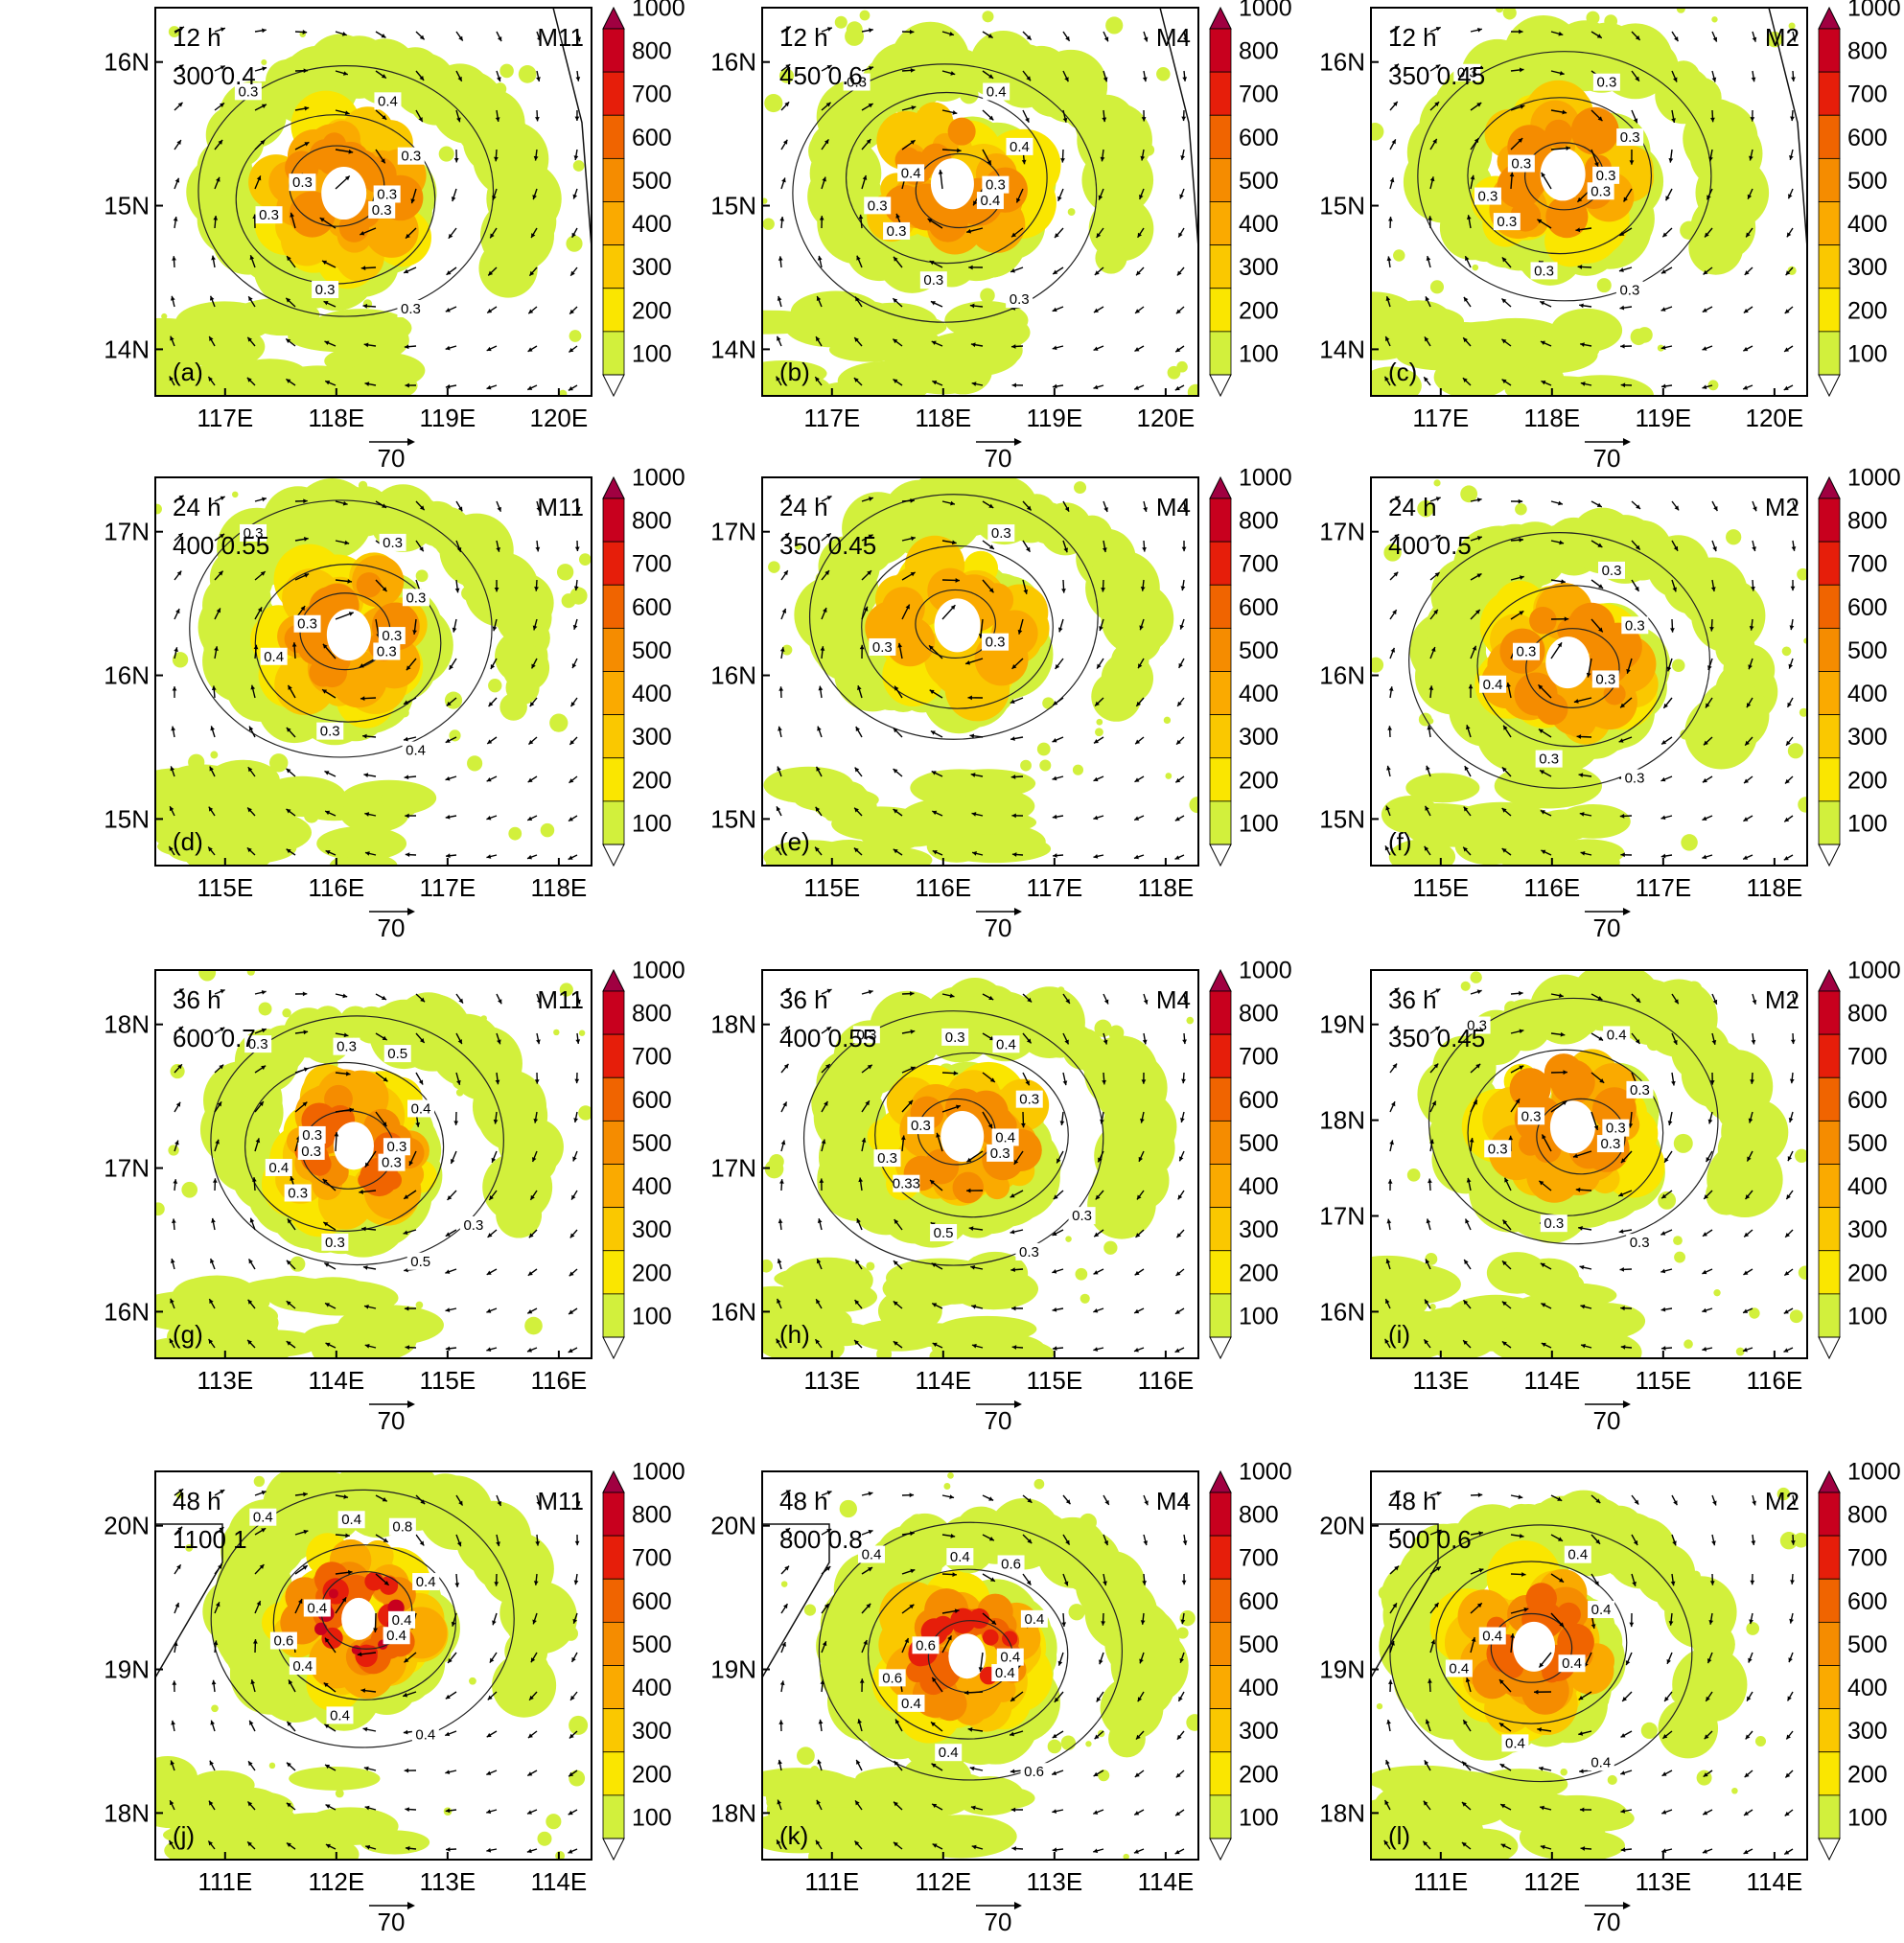  What do you see at coordinates (999, 1922) in the screenshot?
I see `reference-vector-label: 70` at bounding box center [999, 1922].